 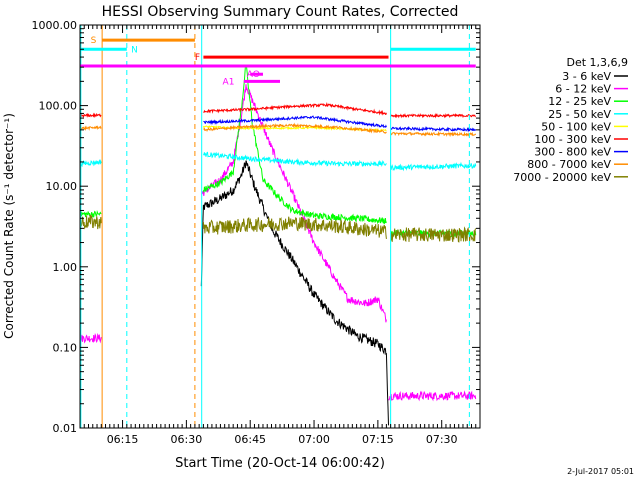 What do you see at coordinates (572, 152) in the screenshot?
I see `legend-label-6: 300 - 800 keV` at bounding box center [572, 152].